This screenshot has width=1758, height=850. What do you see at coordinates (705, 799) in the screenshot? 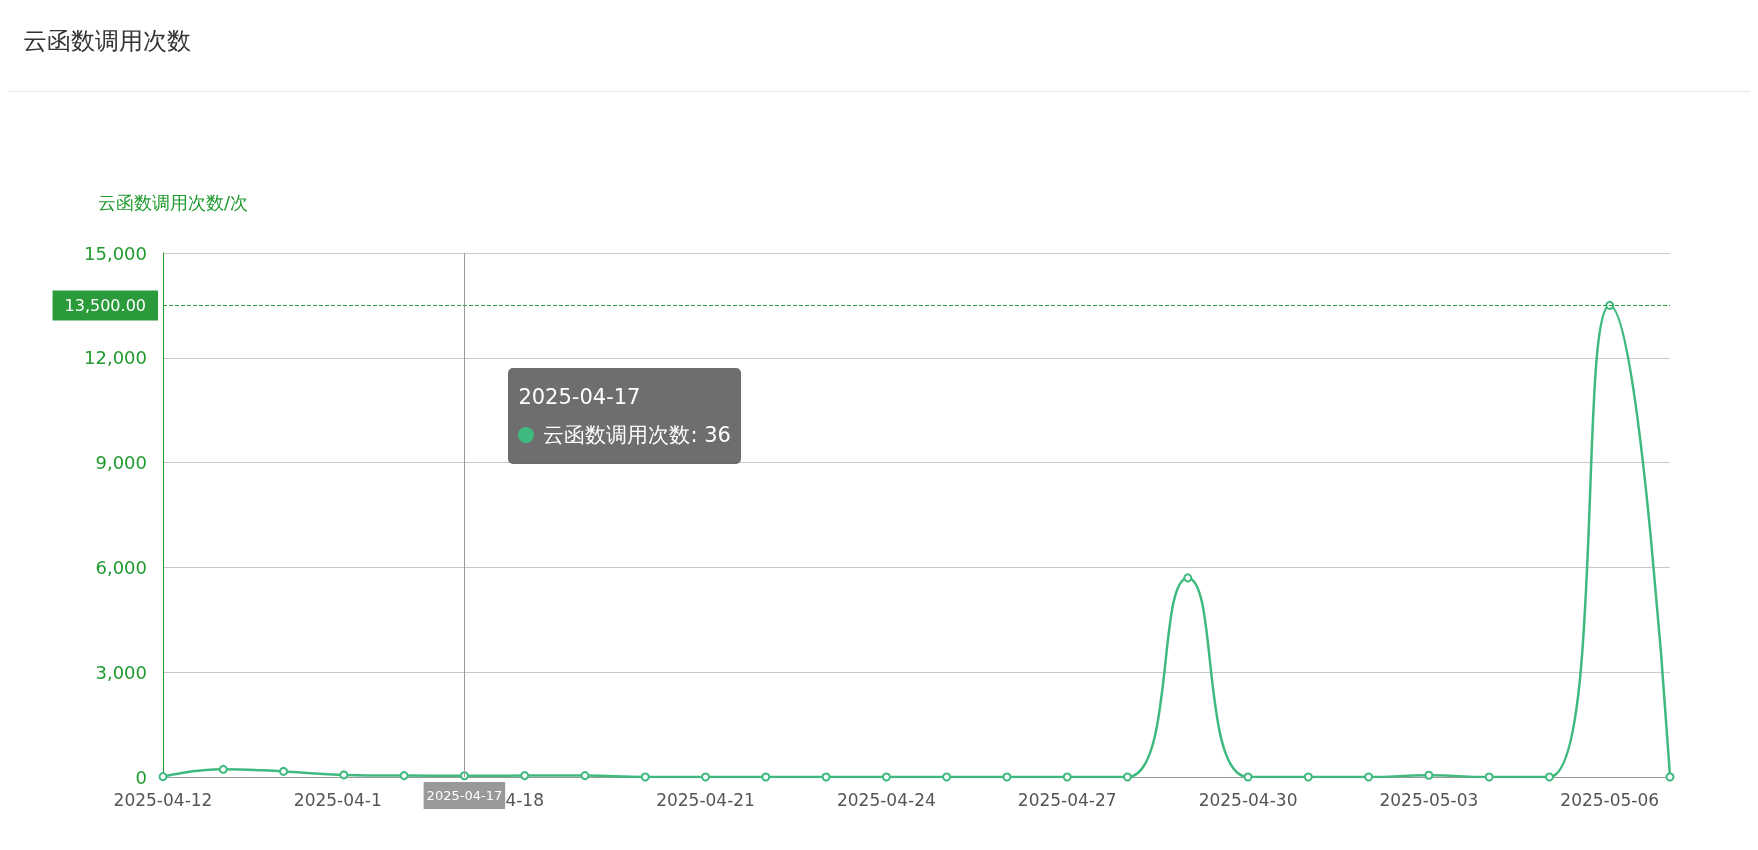
I see `x-tick-label: 2025-04-21` at bounding box center [705, 799].